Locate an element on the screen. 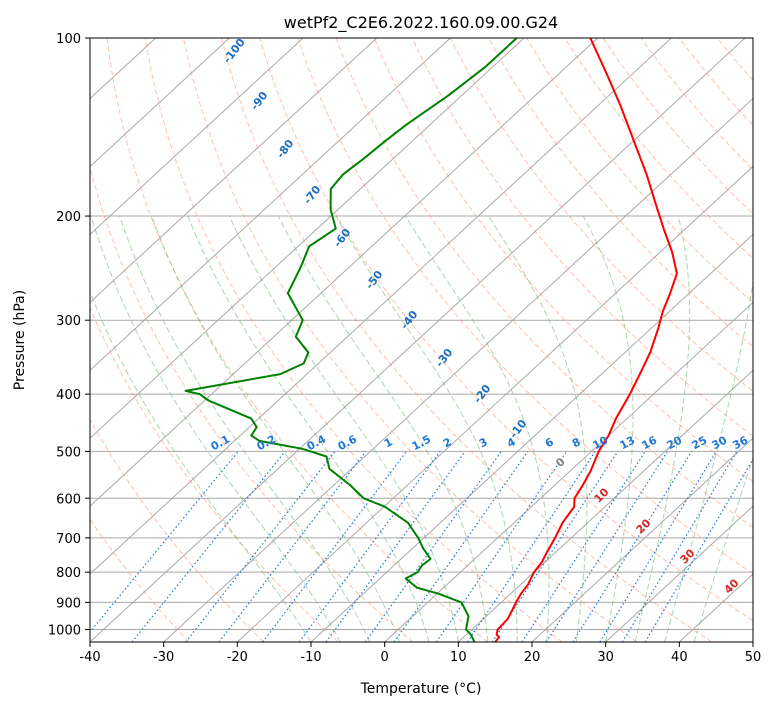 The width and height of the screenshot is (775, 708). y-tick-label: 400 is located at coordinates (68, 395).